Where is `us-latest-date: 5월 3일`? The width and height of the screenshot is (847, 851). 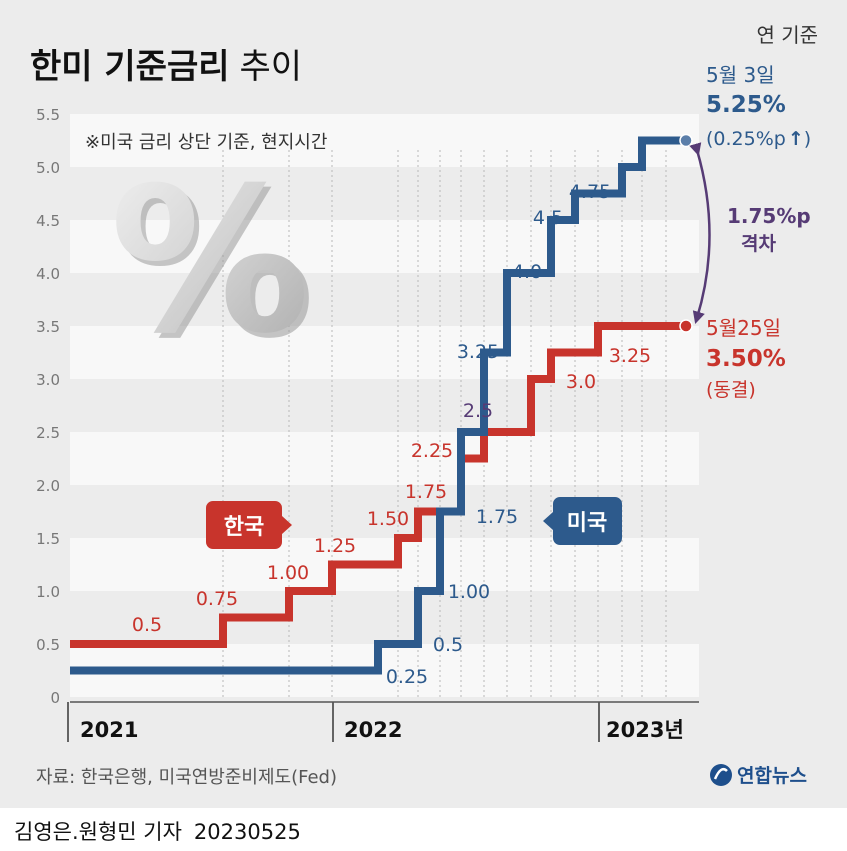
us-latest-date: 5월 3일 is located at coordinates (740, 75).